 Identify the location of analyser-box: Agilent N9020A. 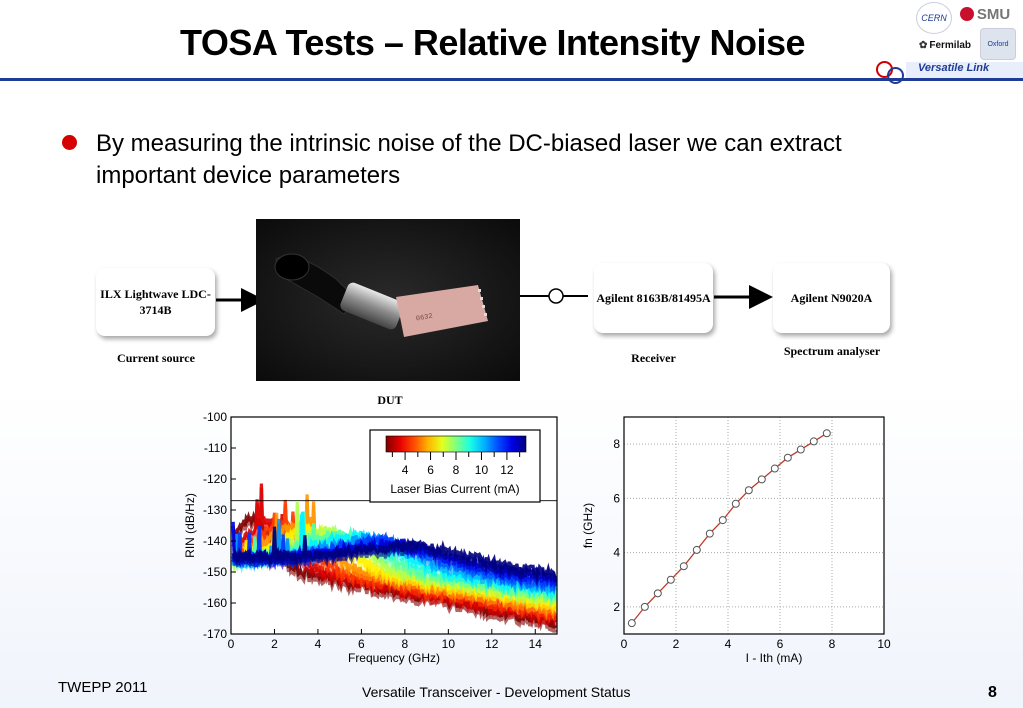
(831, 298).